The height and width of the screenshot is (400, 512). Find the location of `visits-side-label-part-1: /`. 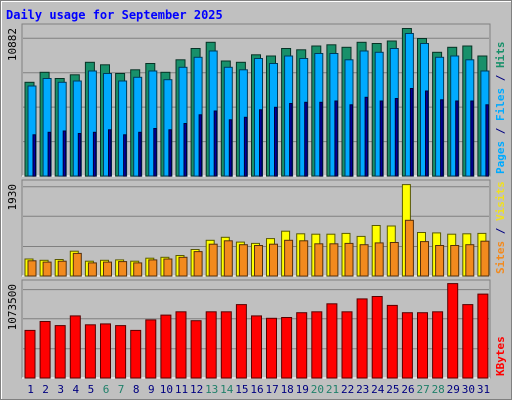

visits-side-label-part-1: / is located at coordinates (500, 231).